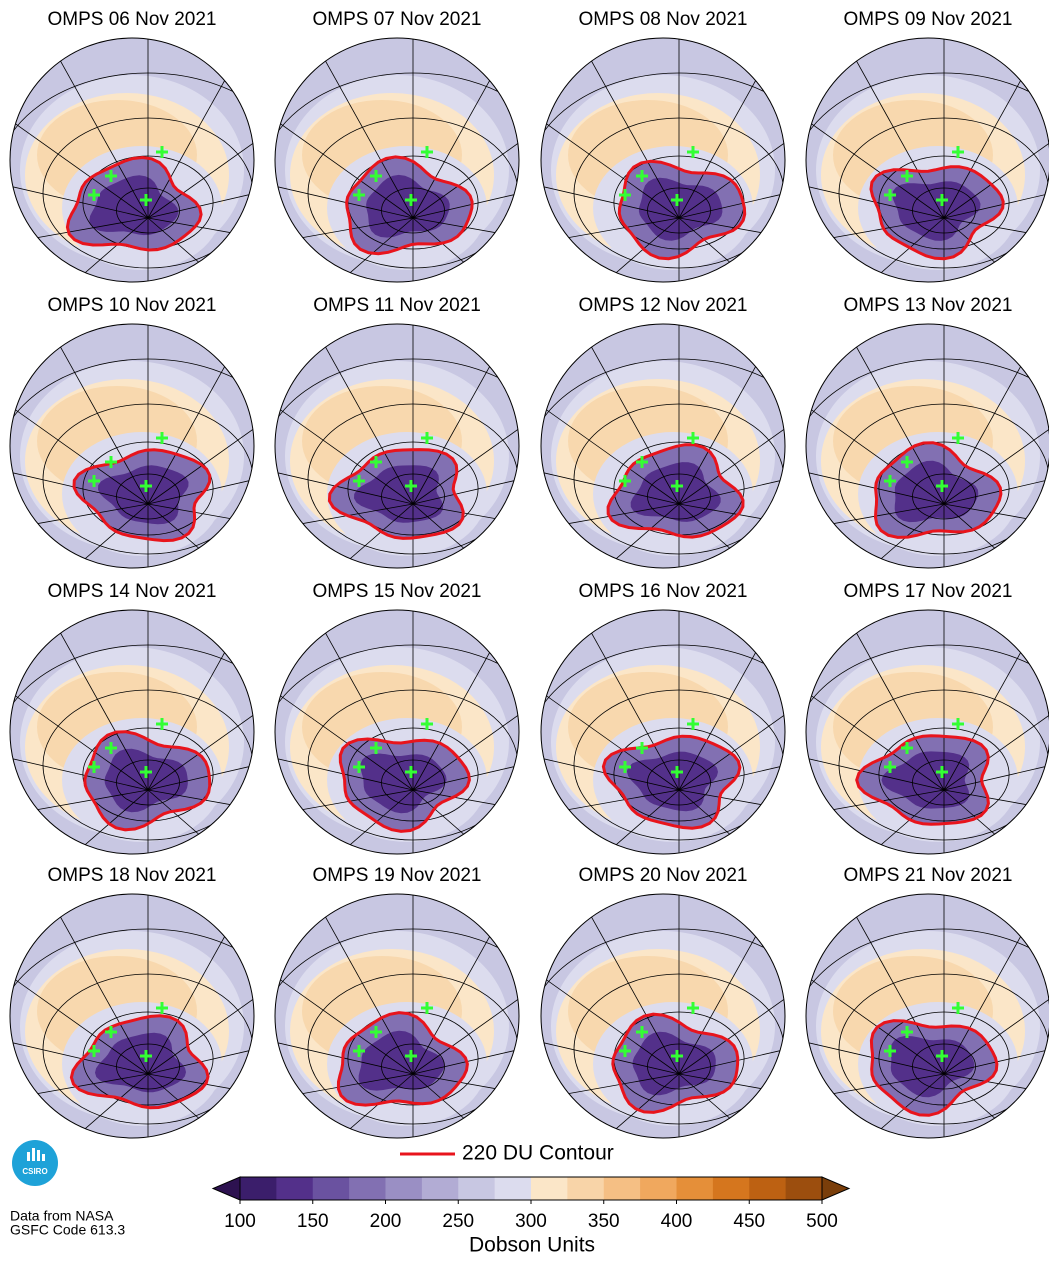 Image resolution: width=1049 pixels, height=1264 pixels. What do you see at coordinates (663, 19) in the screenshot?
I see `panel-title: OMPS 08 Nov 2021` at bounding box center [663, 19].